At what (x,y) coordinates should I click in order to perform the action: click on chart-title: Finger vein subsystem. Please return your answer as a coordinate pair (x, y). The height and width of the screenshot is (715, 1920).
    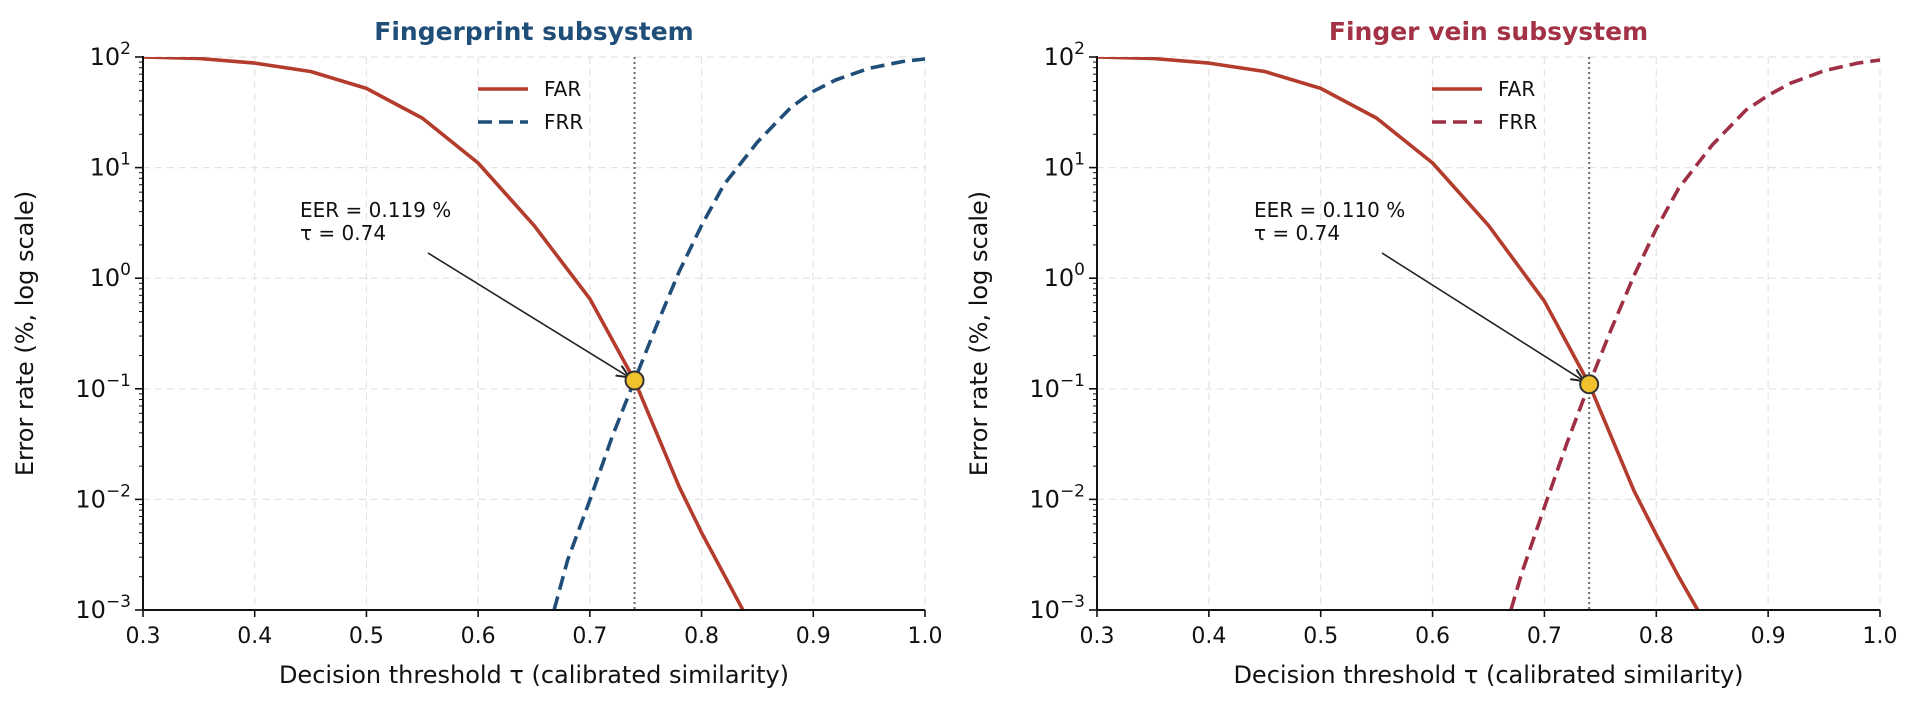
    Looking at the image, I should click on (1488, 31).